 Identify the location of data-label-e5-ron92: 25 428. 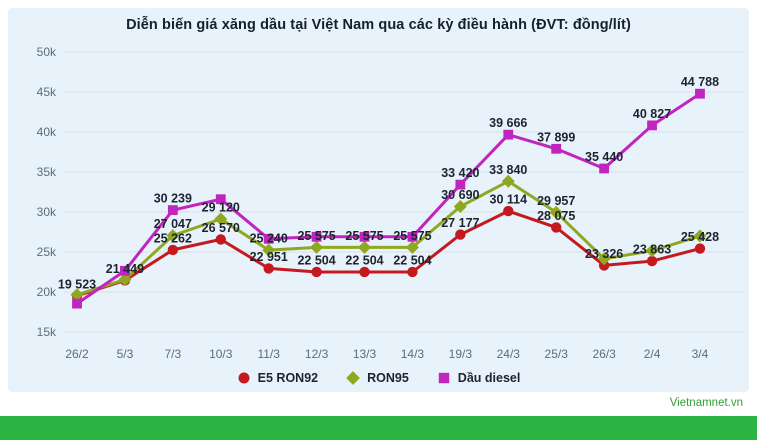
(700, 237).